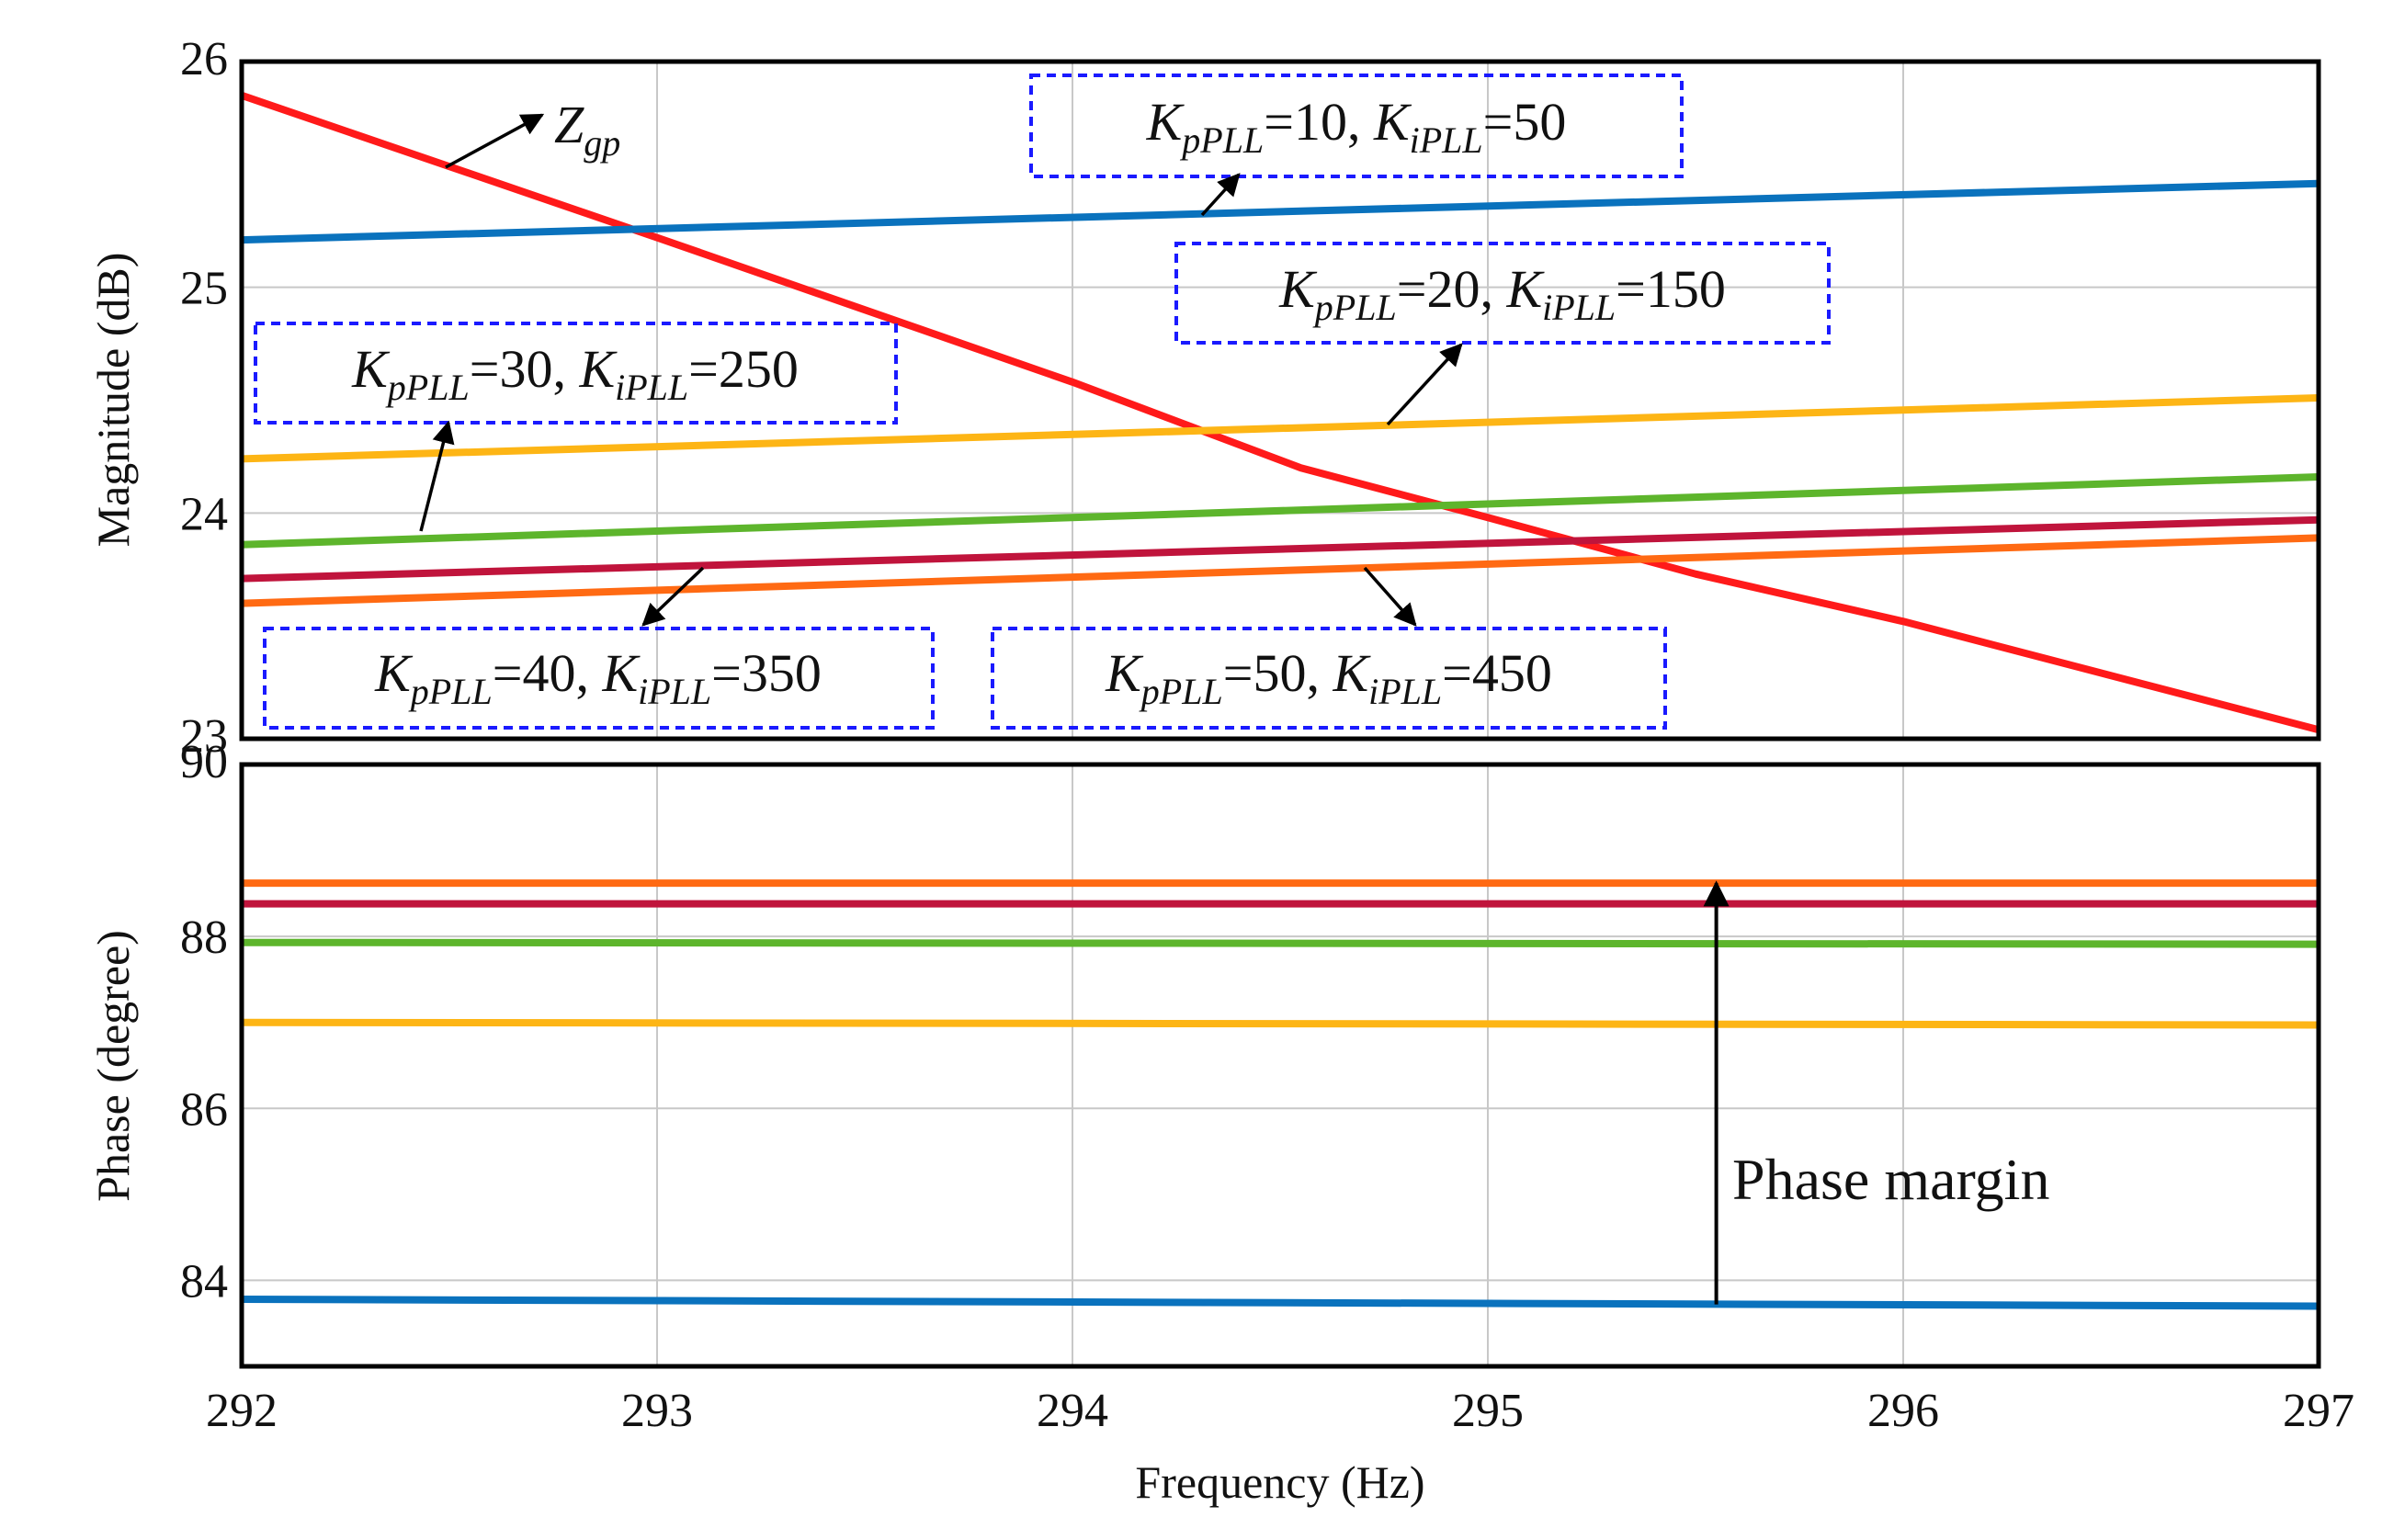  What do you see at coordinates (2319, 1411) in the screenshot?
I see `x-tick-label: 297` at bounding box center [2319, 1411].